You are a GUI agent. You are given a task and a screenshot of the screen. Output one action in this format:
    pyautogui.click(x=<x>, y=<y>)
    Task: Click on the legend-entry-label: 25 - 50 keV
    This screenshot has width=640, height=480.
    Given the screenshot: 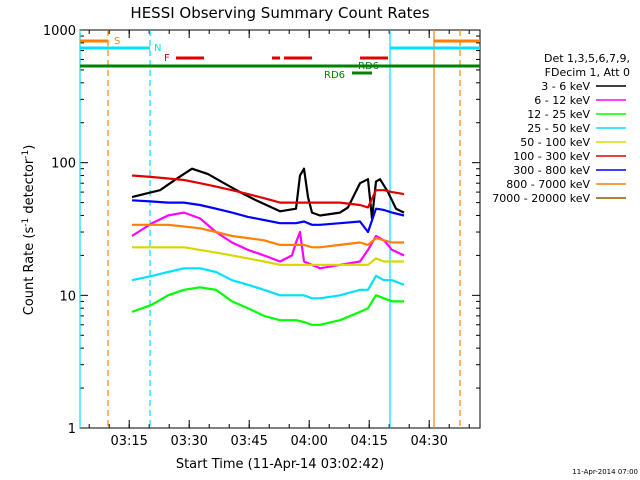 What is the action you would take?
    pyautogui.click(x=558, y=128)
    